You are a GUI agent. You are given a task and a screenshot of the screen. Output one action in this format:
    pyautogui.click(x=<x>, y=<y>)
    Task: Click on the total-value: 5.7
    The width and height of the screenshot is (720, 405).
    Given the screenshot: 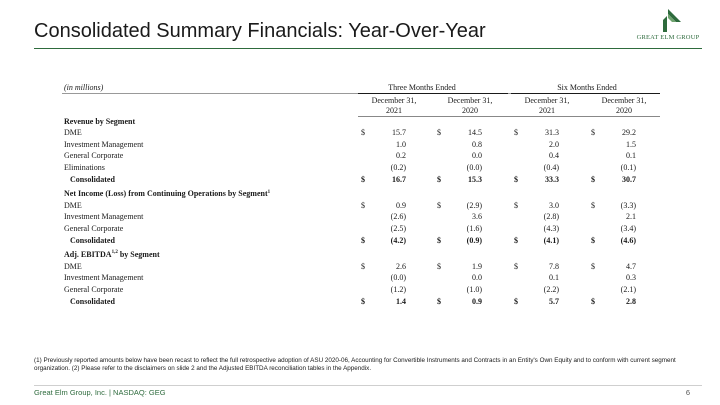 What is the action you would take?
    pyautogui.click(x=554, y=301)
    